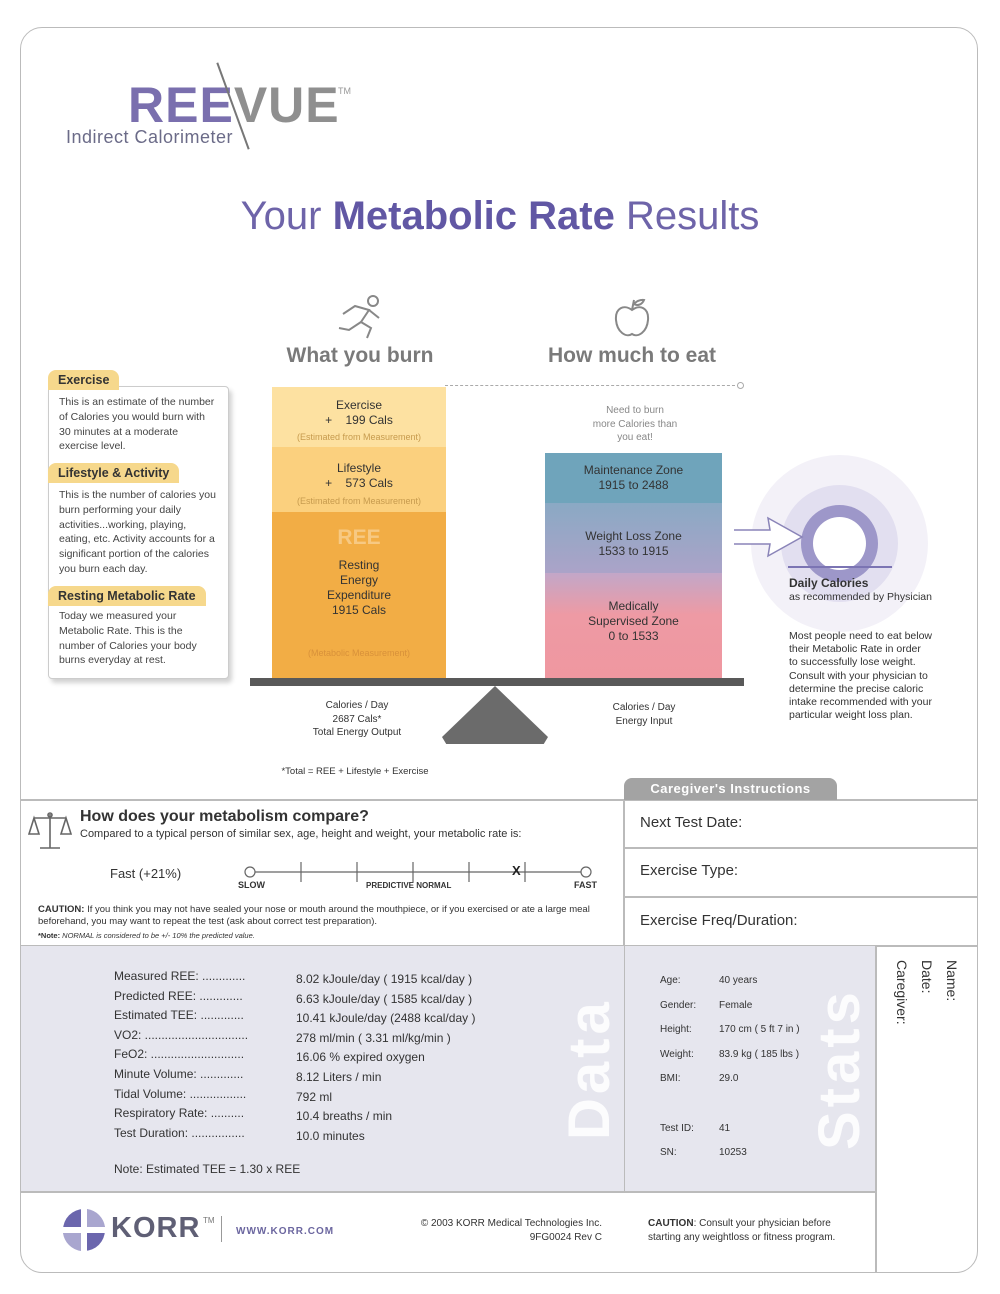 This screenshot has width=1000, height=1294. I want to click on data-row-value: 16.06 % expired oxygen, so click(360, 1057).